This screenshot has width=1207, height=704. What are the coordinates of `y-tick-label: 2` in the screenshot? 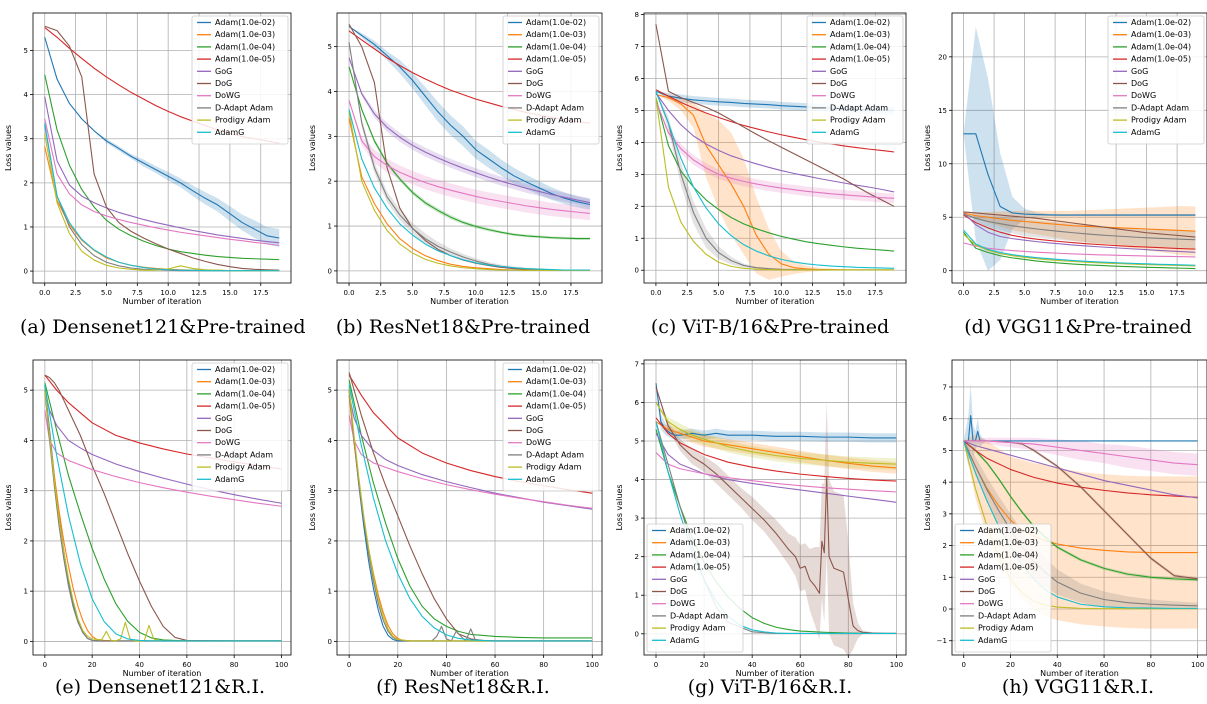 It's located at (330, 182).